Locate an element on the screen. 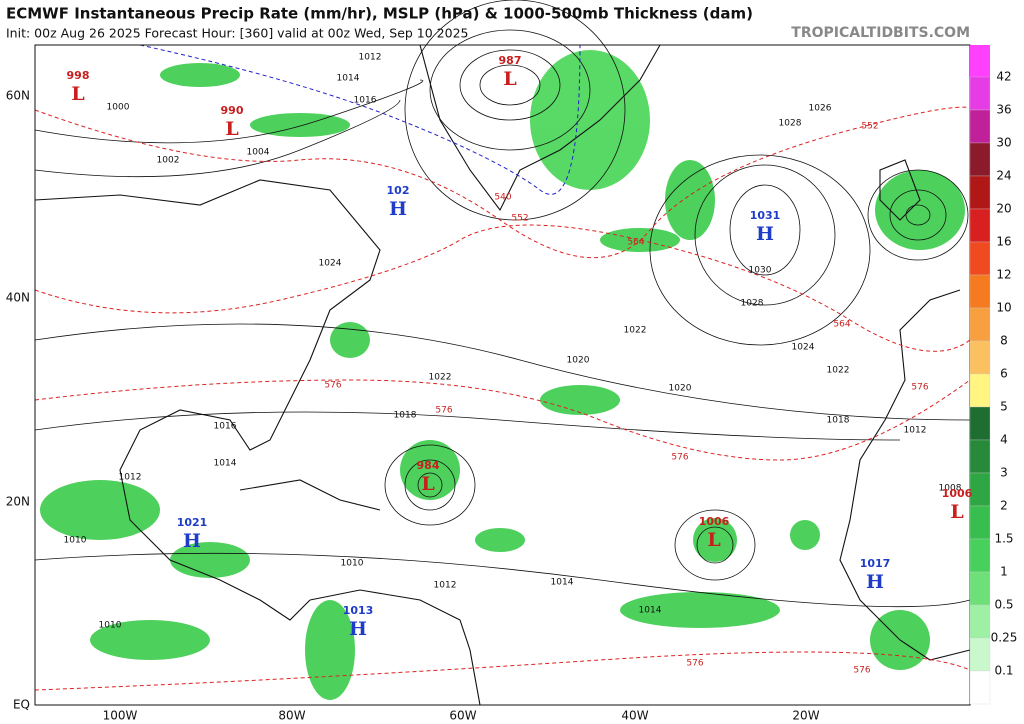  colorbar-label: 5 is located at coordinates (1004, 407).